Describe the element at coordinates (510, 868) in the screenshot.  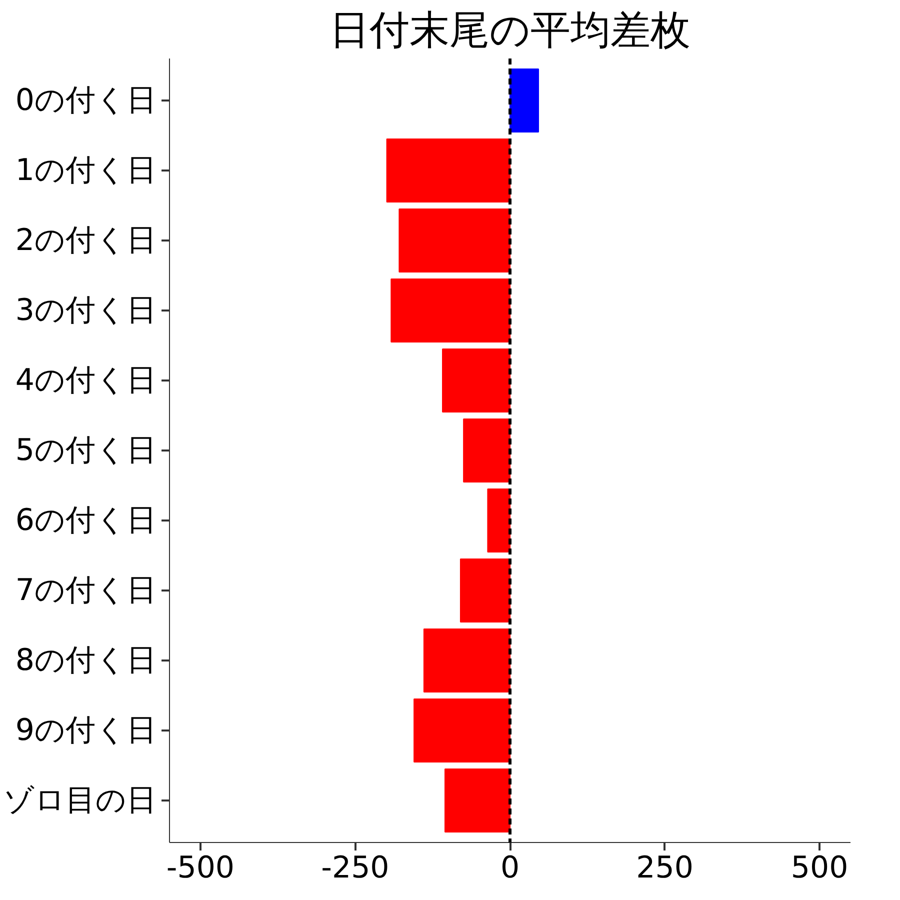
I see `x-tick-label: 0` at that location.